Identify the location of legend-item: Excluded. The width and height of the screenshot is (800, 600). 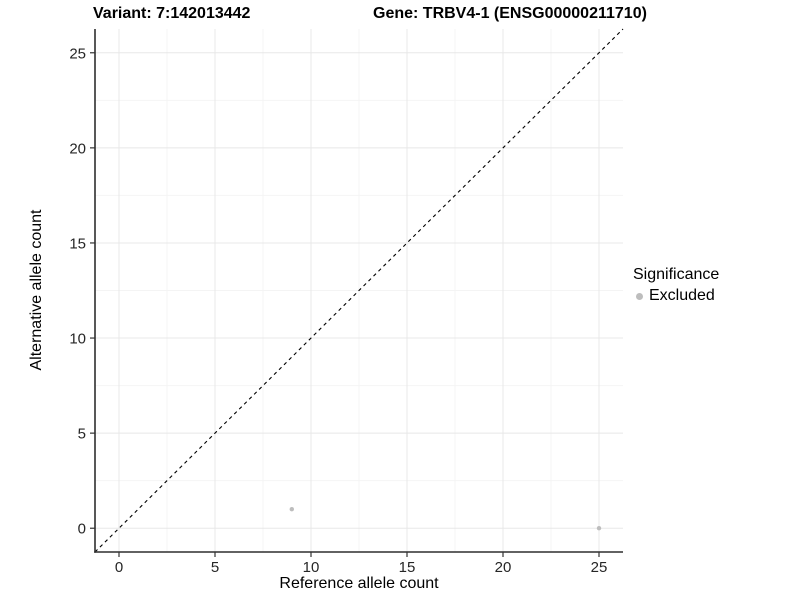
(676, 296).